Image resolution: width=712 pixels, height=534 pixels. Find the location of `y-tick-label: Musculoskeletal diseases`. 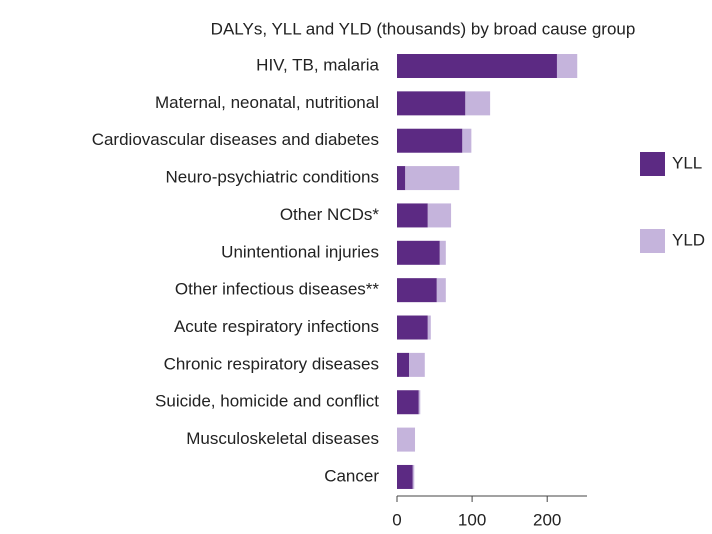

y-tick-label: Musculoskeletal diseases is located at coordinates (282, 438).